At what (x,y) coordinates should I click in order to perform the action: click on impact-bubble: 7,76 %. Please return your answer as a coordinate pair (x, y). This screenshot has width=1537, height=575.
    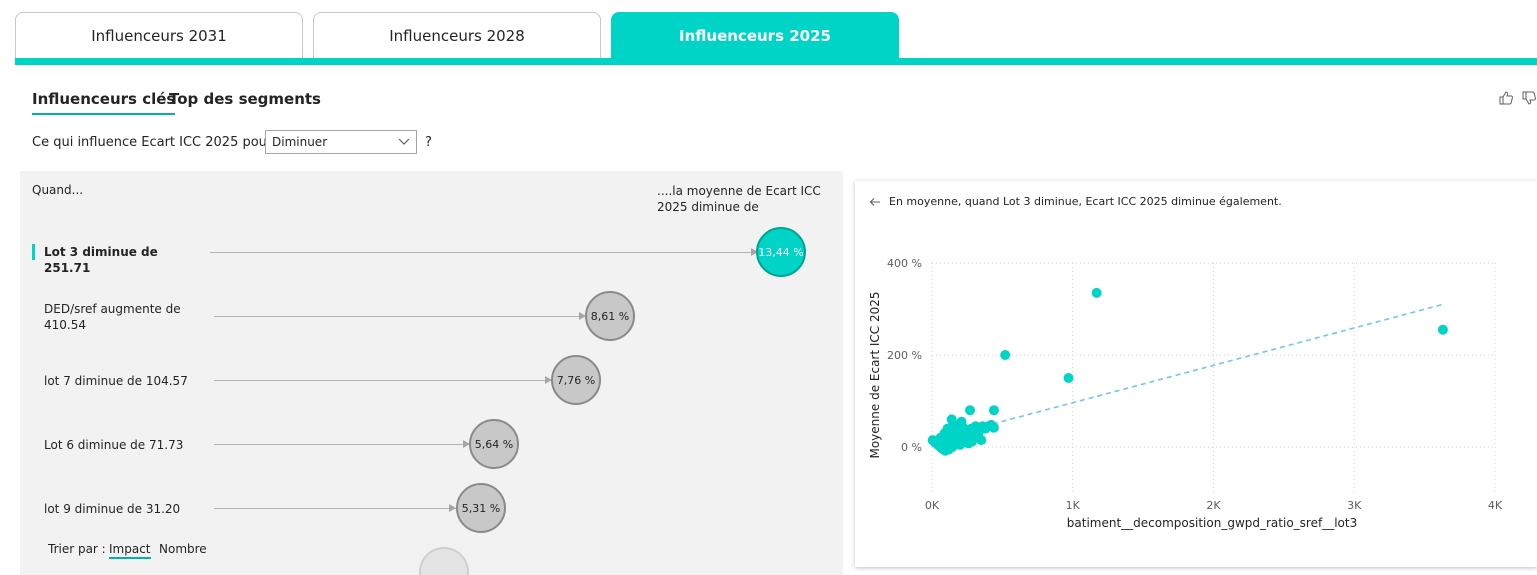
    Looking at the image, I should click on (576, 380).